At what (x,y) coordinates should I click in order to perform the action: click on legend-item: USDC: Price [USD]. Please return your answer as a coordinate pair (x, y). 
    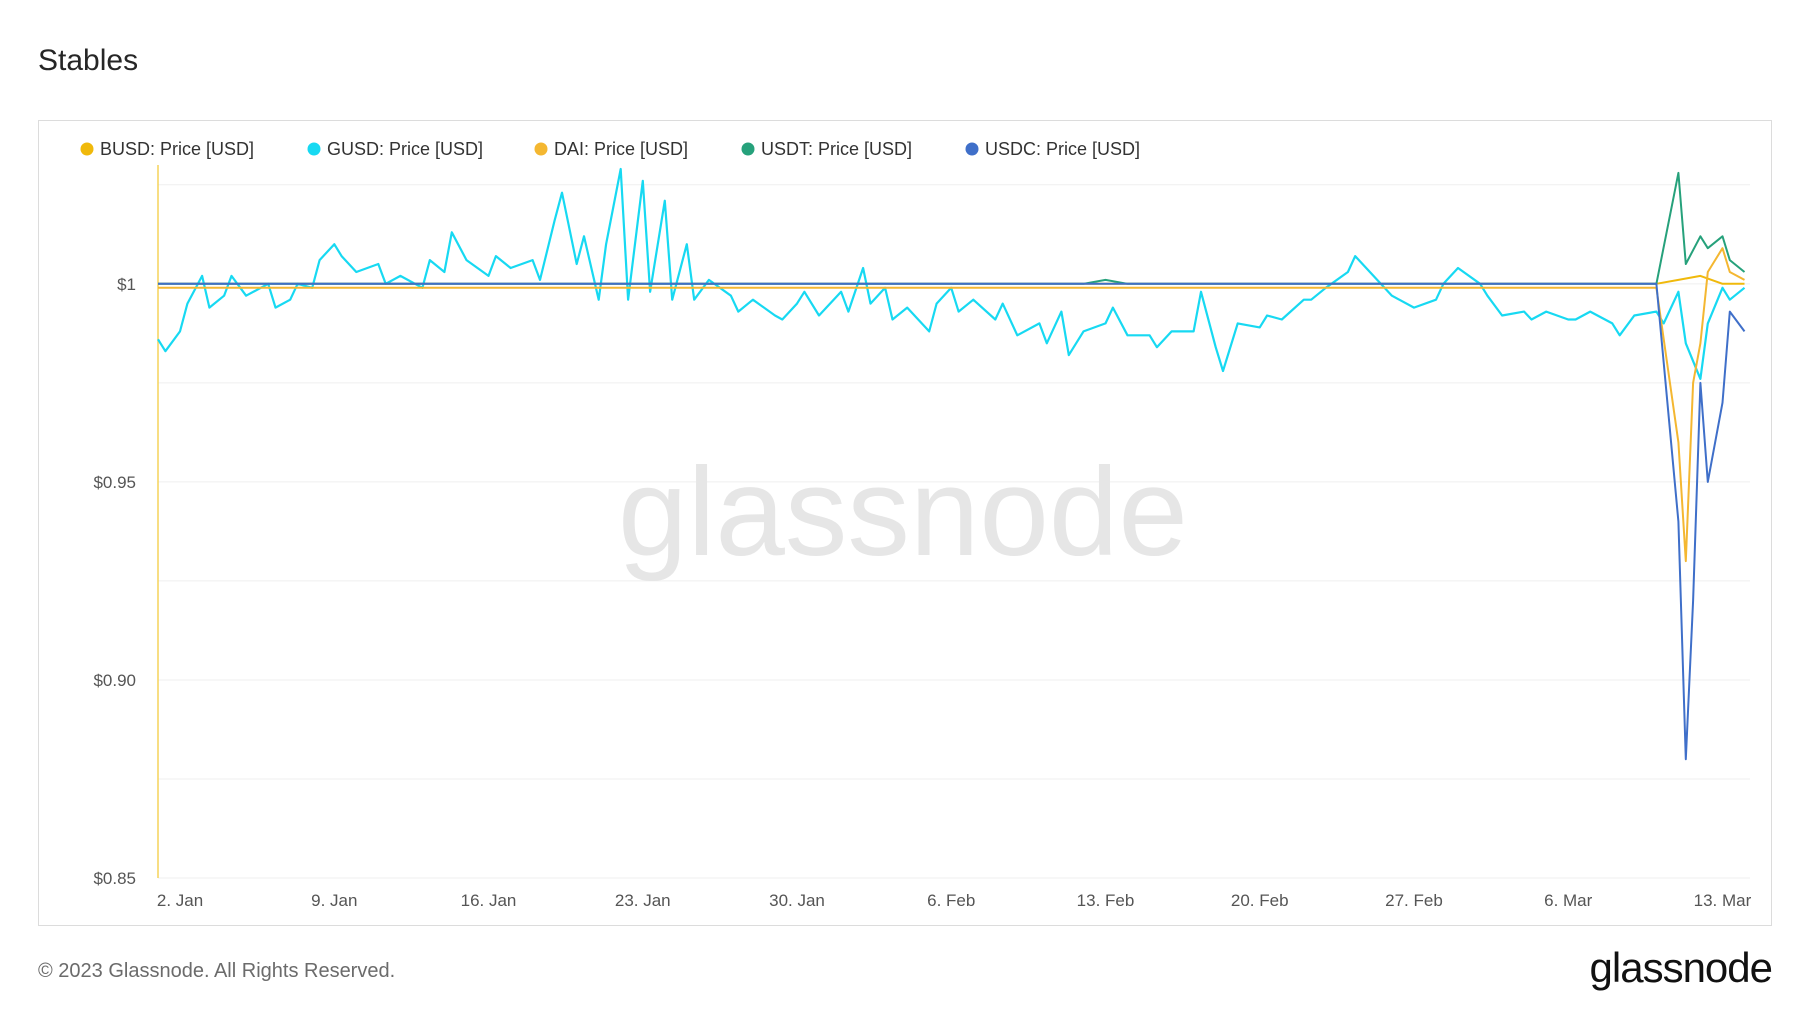
    Looking at the image, I should click on (1053, 149).